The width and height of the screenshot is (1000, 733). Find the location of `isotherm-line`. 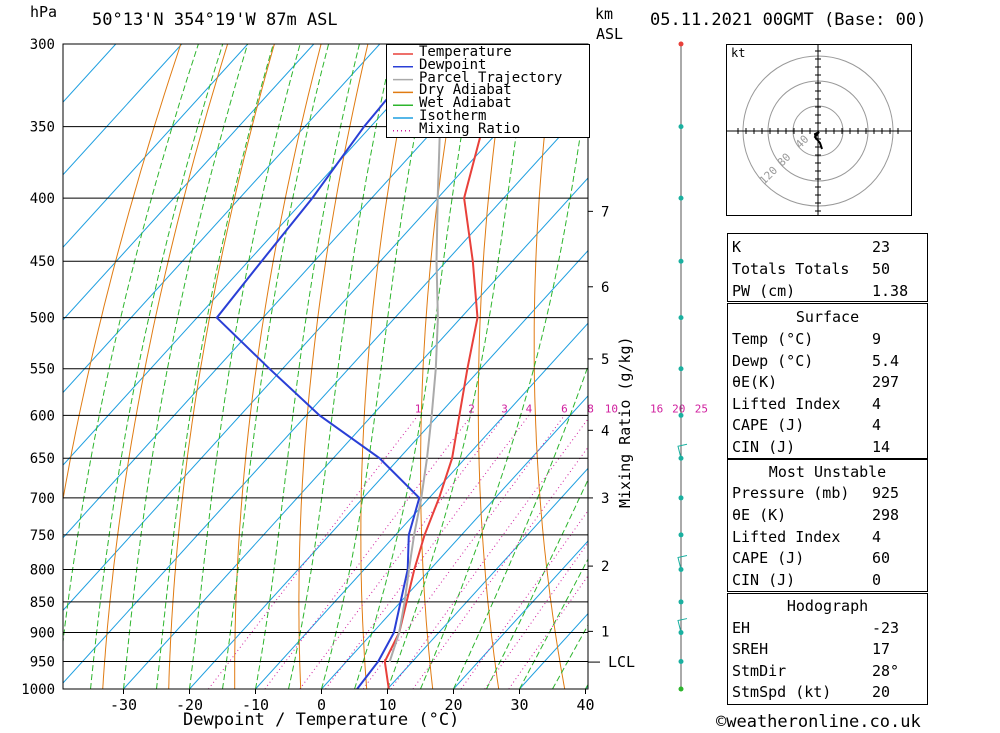

isotherm-line is located at coordinates (123, 110).